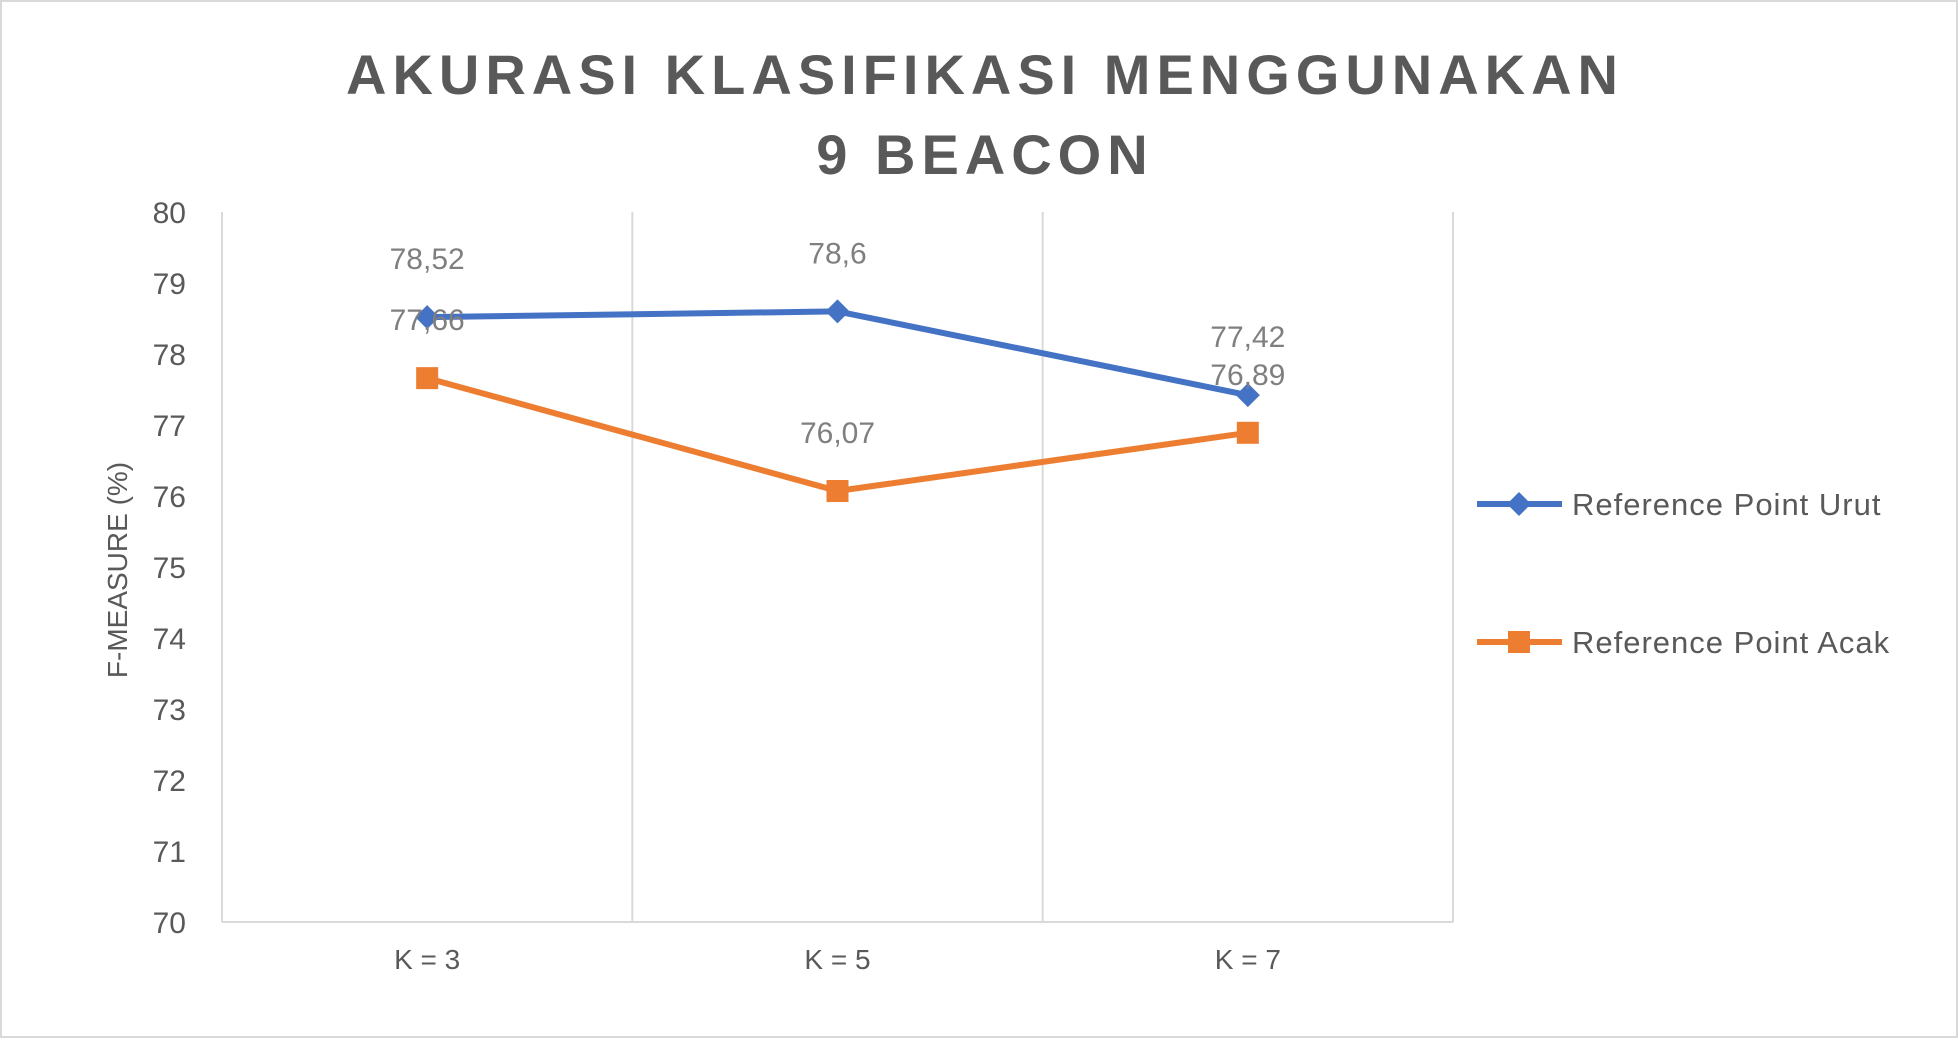 The image size is (1958, 1040). Describe the element at coordinates (1731, 642) in the screenshot. I see `legend-entry-2: Reference Point Acak` at that location.